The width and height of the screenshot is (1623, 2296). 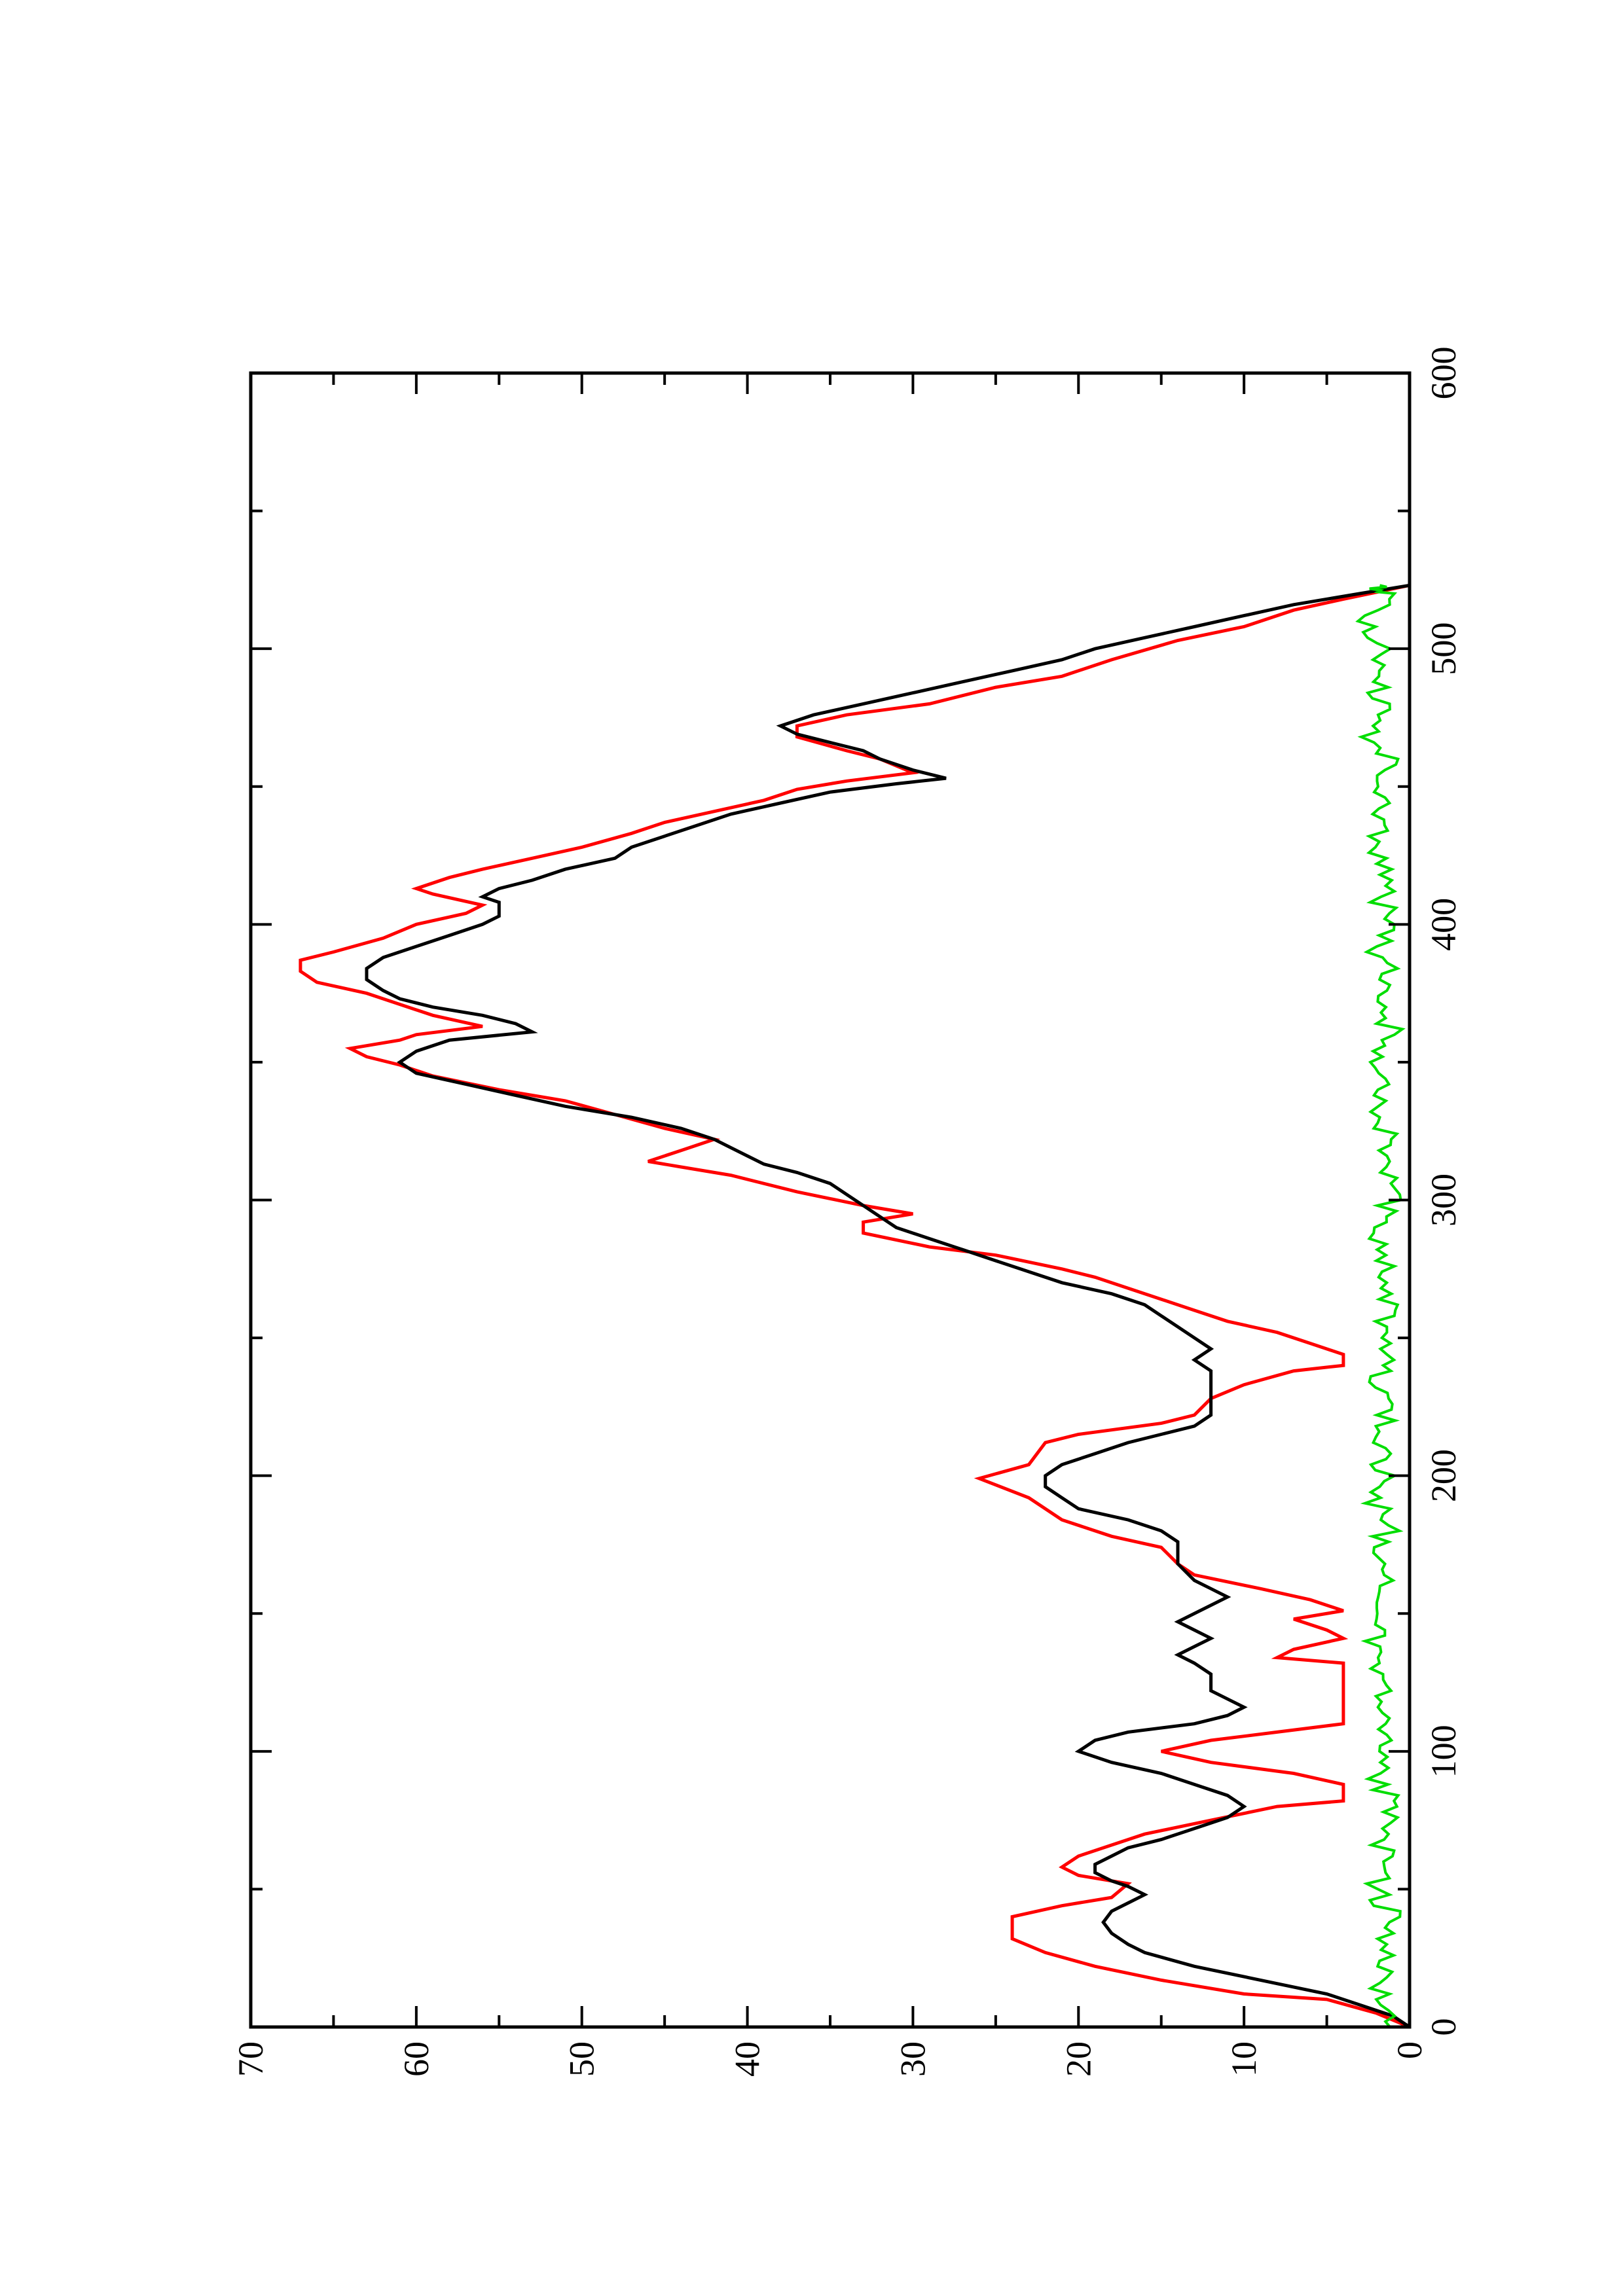 What do you see at coordinates (250, 2059) in the screenshot?
I see `y-tick-label: 70` at bounding box center [250, 2059].